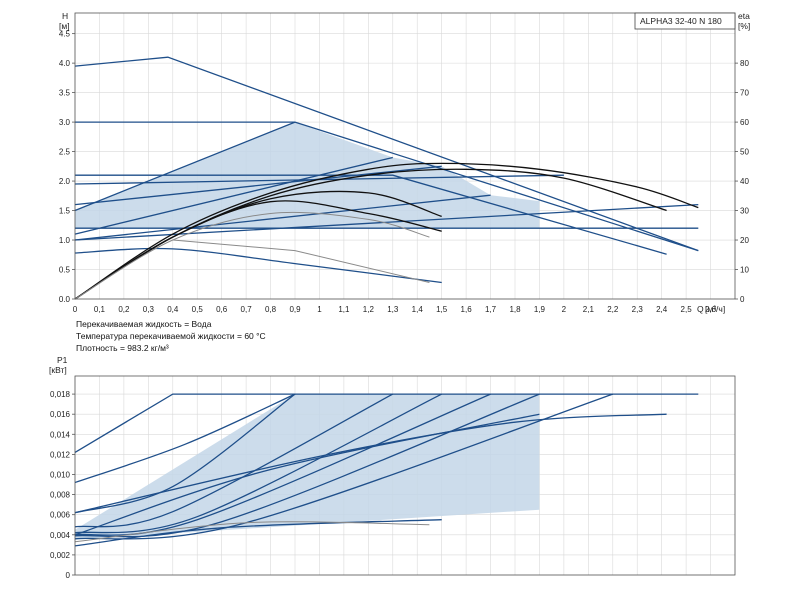 The height and width of the screenshot is (600, 800). What do you see at coordinates (65, 299) in the screenshot?
I see `head-tick-label: 0.0` at bounding box center [65, 299].